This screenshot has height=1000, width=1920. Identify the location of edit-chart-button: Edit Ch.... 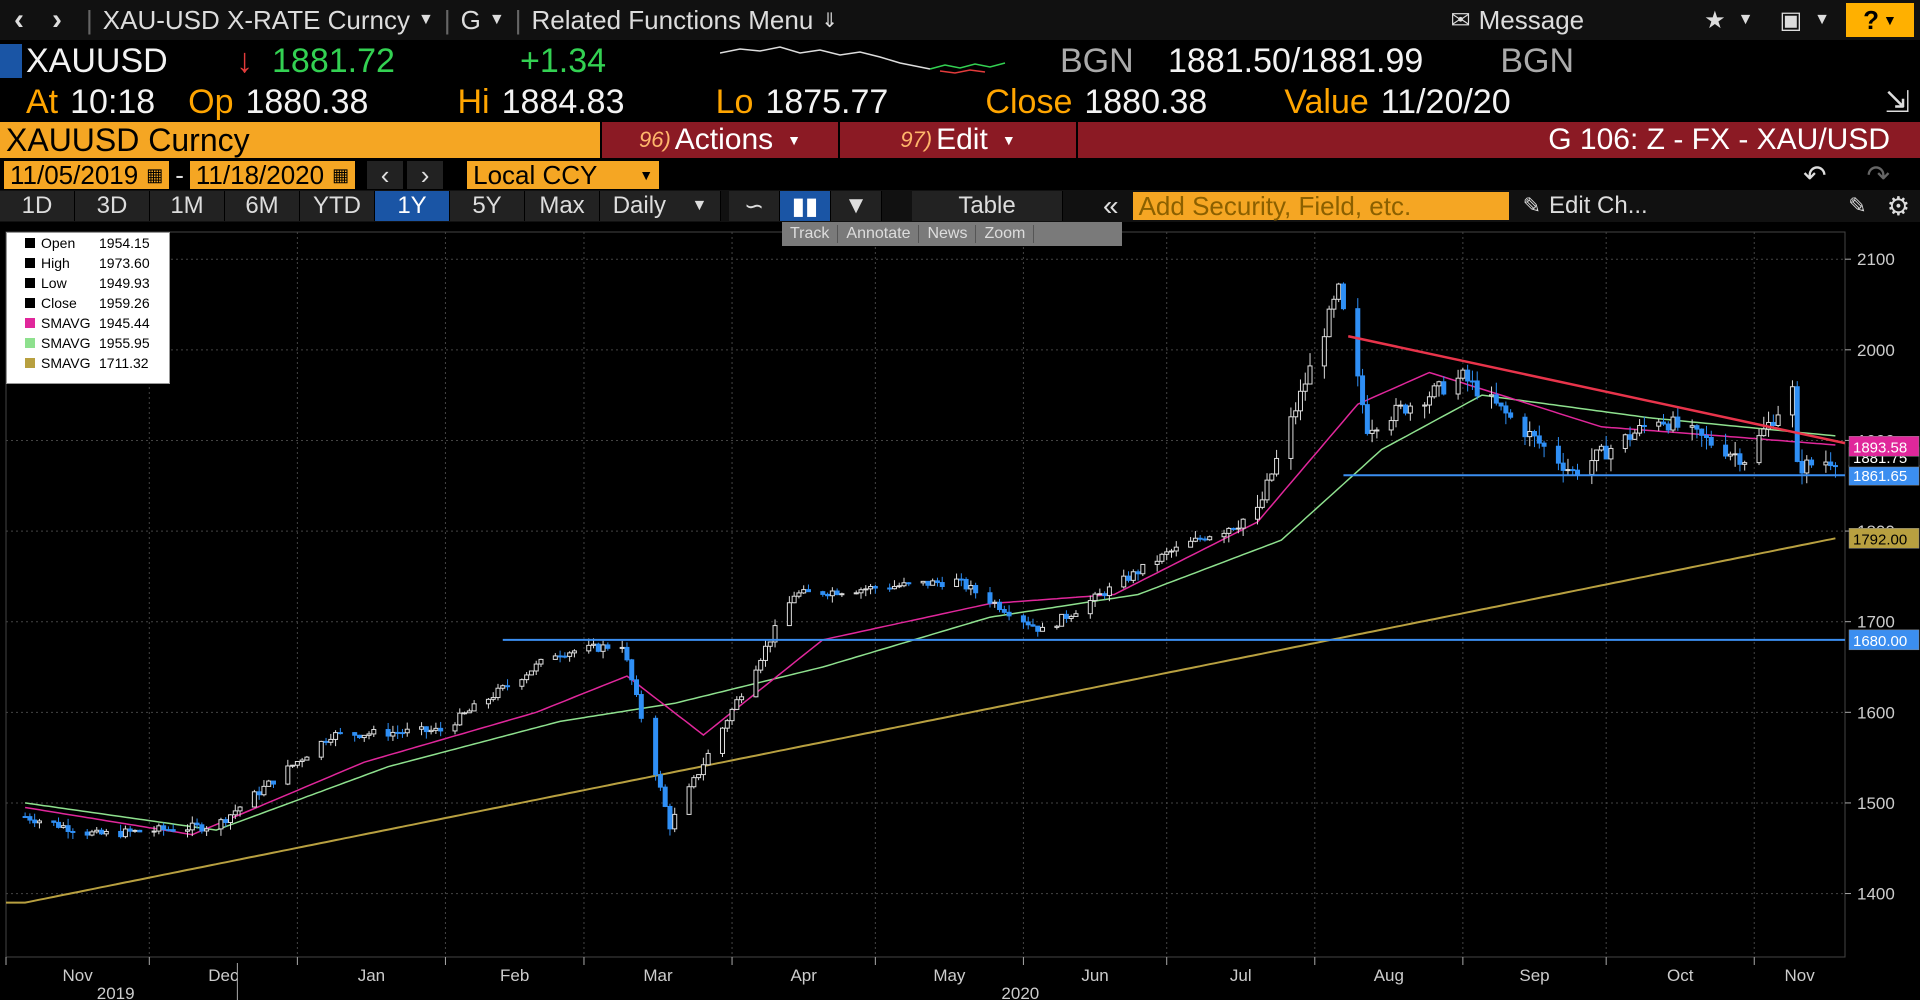
(1598, 205).